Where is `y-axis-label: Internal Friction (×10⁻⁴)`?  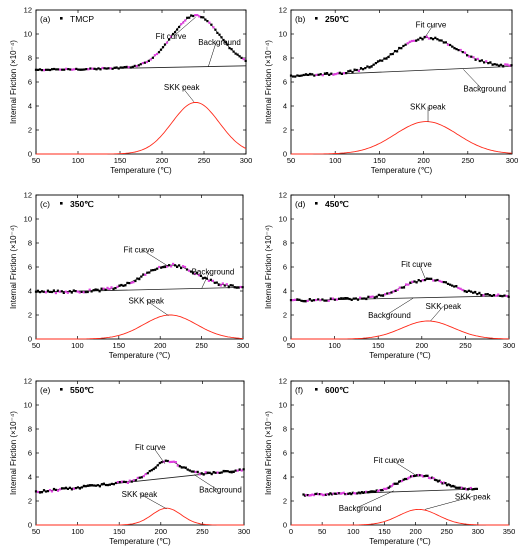 y-axis-label: Internal Friction (×10⁻⁴) is located at coordinates (13, 267).